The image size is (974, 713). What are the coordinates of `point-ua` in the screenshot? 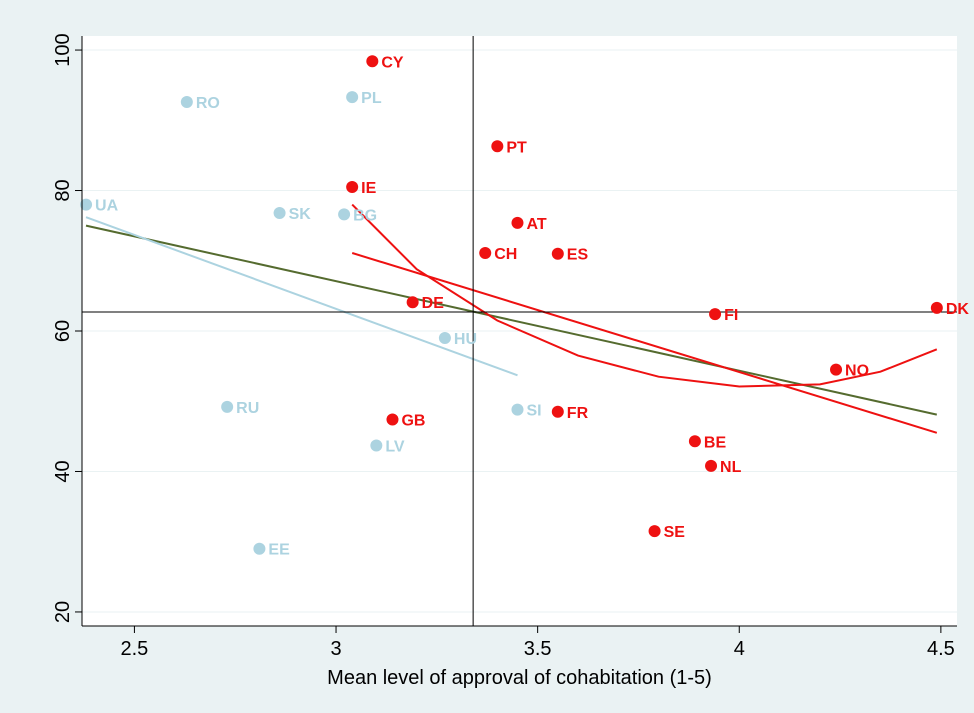 It's located at (86, 204).